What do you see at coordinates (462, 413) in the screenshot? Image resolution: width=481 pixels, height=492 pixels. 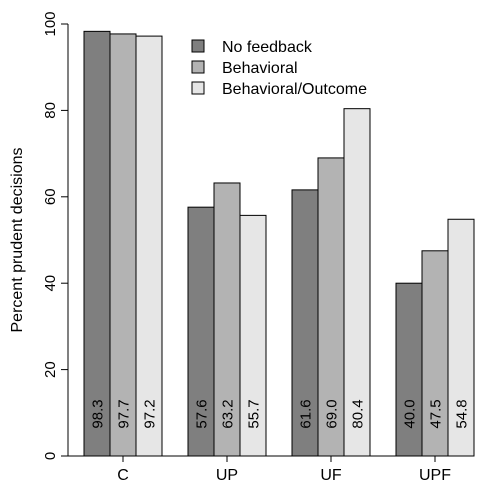 I see `bar-value-label: 54.8` at bounding box center [462, 413].